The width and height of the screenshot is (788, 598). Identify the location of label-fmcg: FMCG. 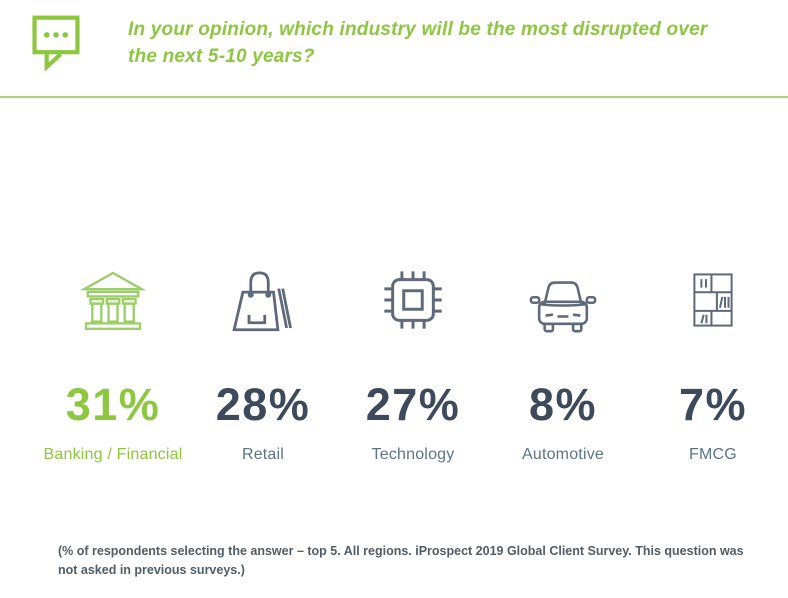
(713, 454).